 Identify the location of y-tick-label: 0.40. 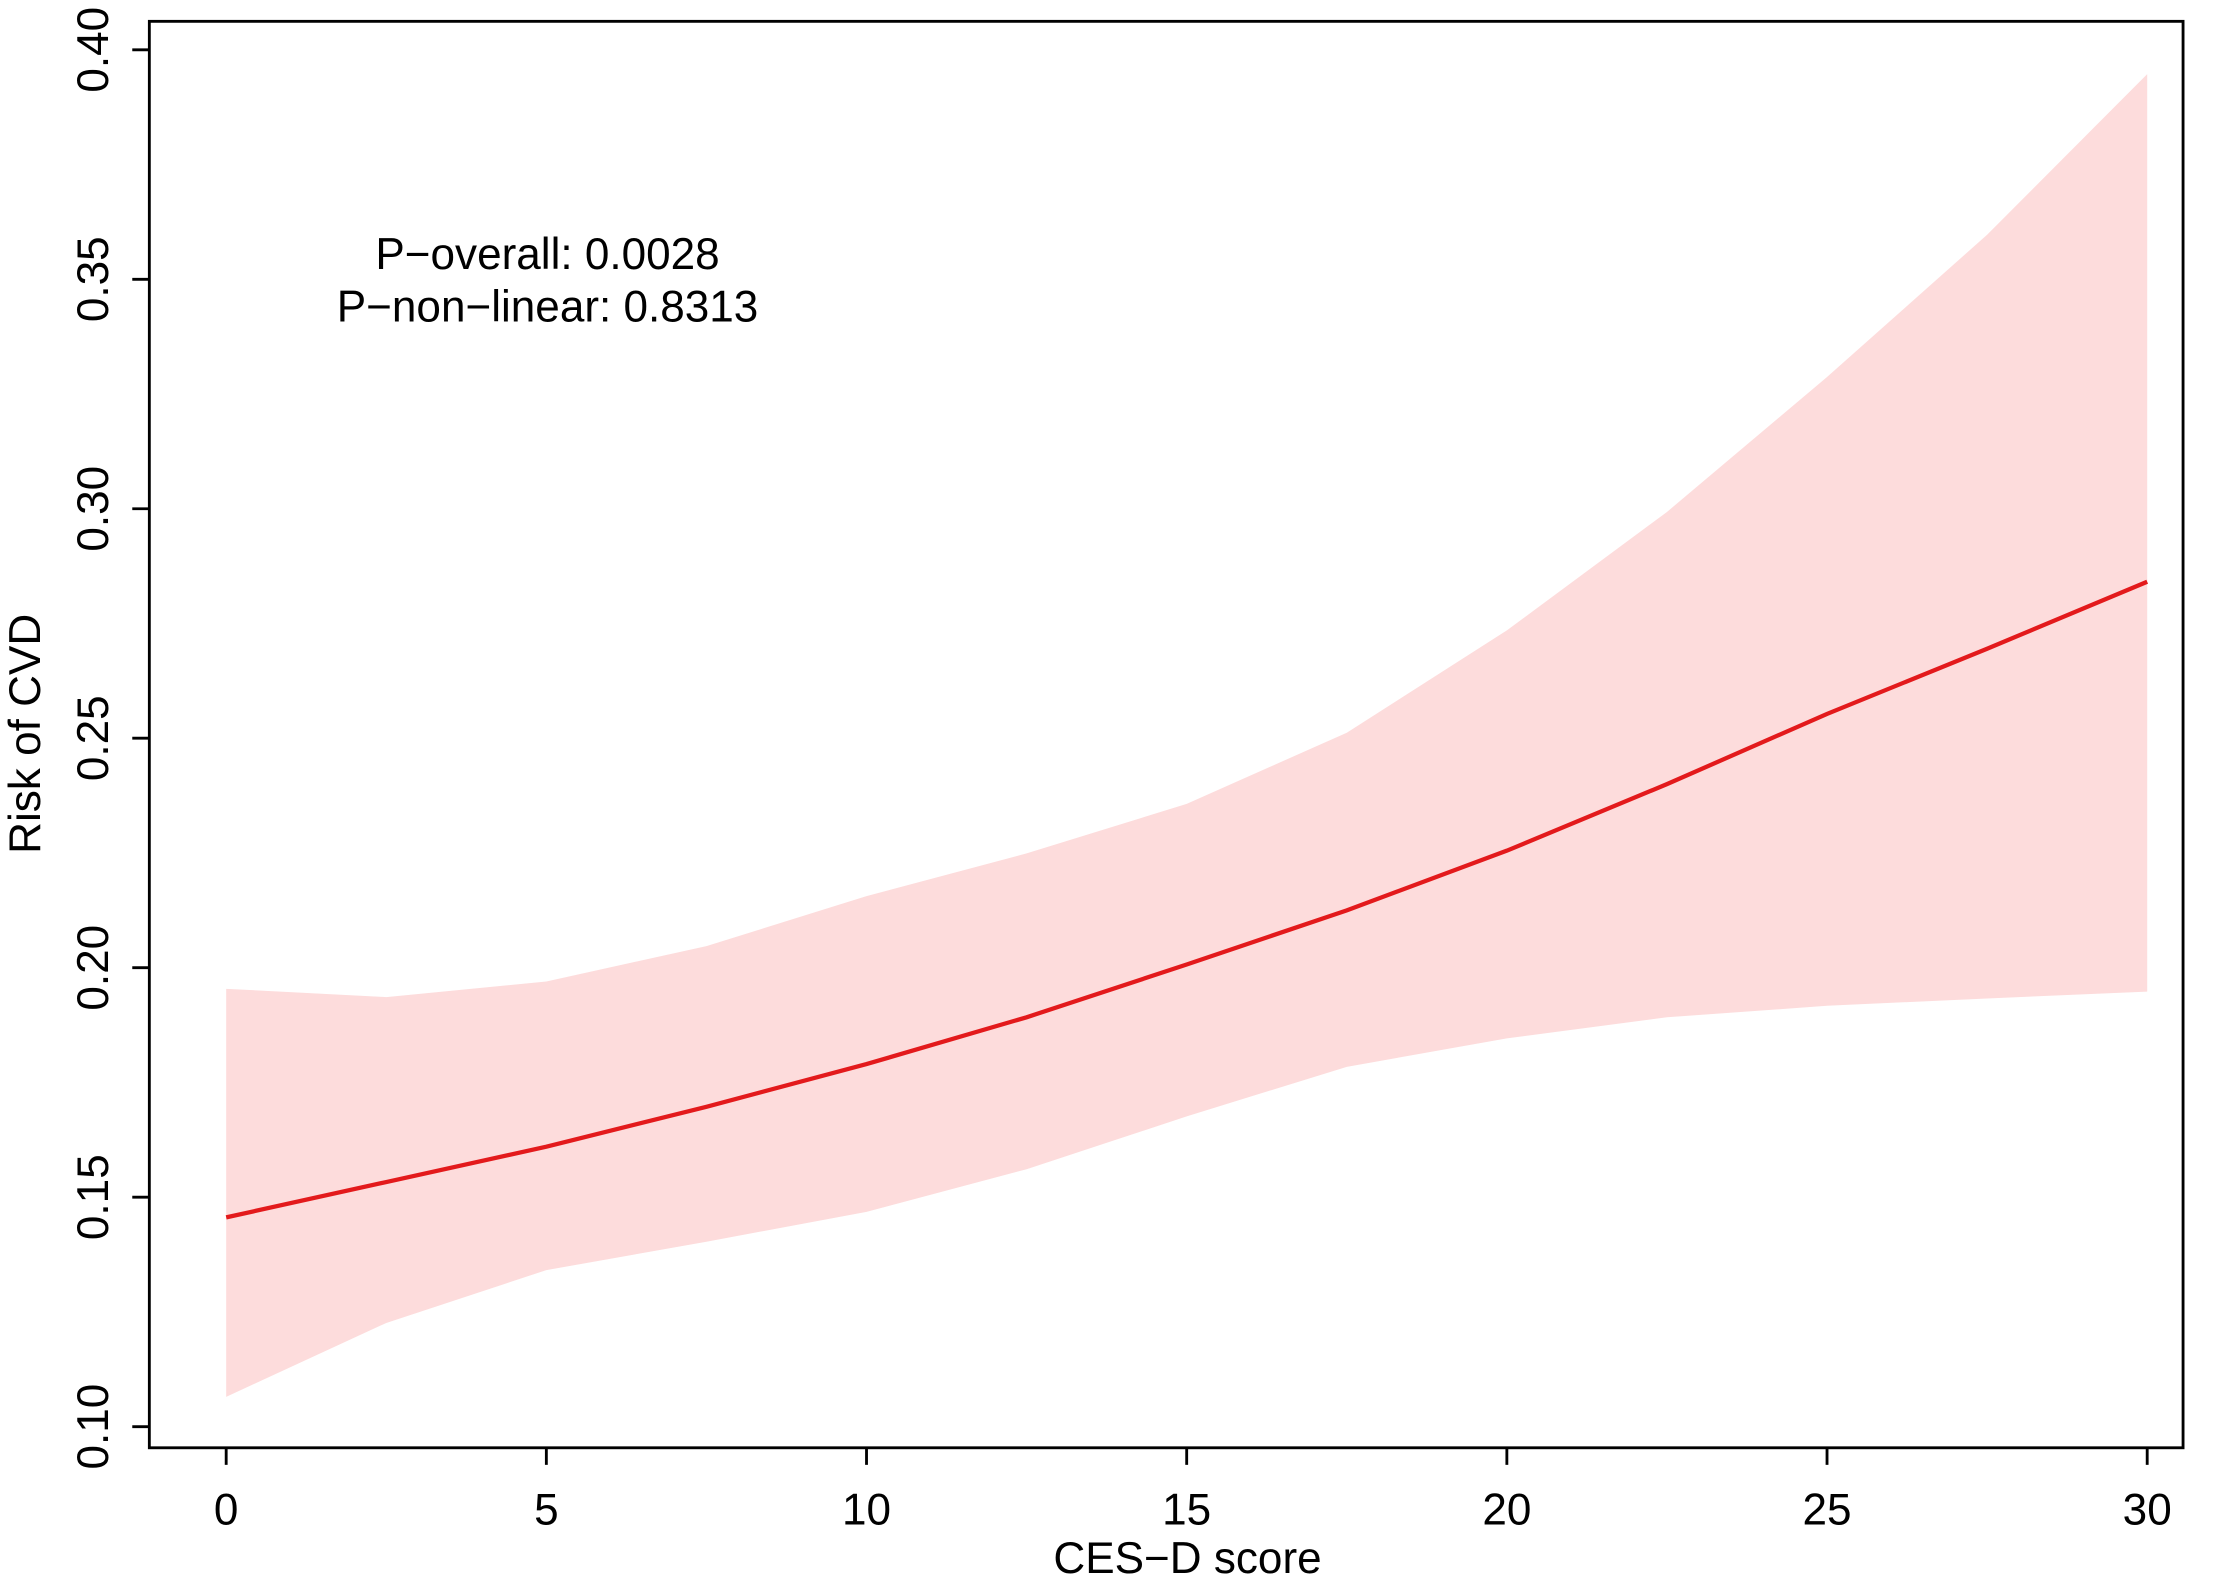
(93, 50).